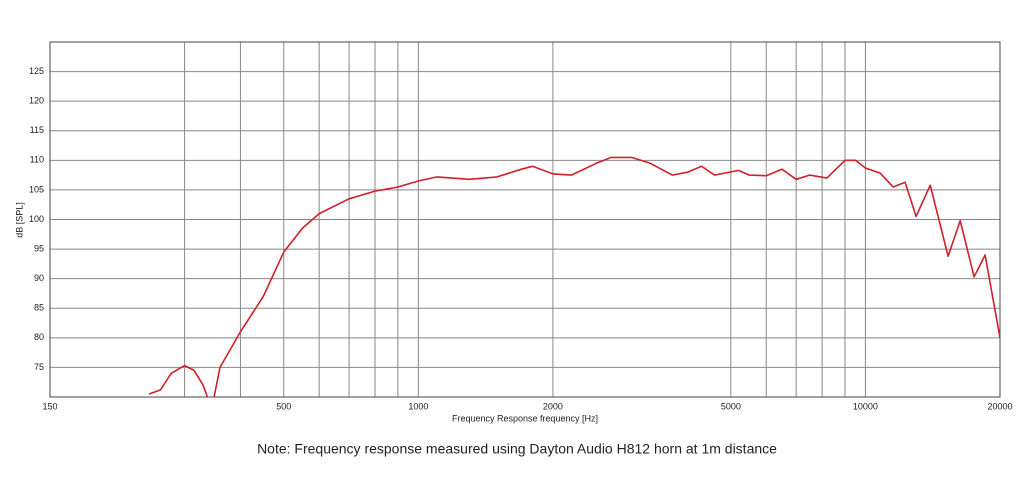 The height and width of the screenshot is (490, 1024). What do you see at coordinates (36, 219) in the screenshot?
I see `y-tick-label: 100` at bounding box center [36, 219].